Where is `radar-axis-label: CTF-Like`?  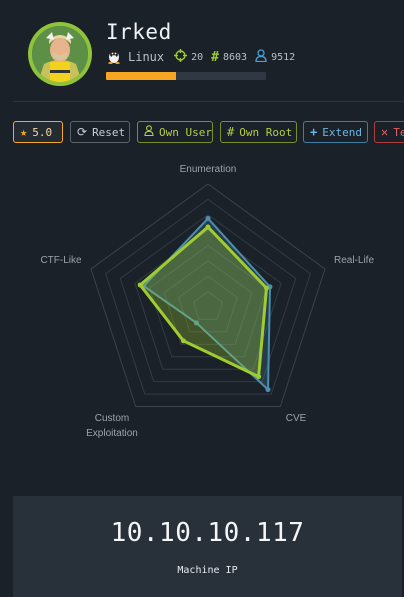
radar-axis-label: CTF-Like is located at coordinates (61, 260).